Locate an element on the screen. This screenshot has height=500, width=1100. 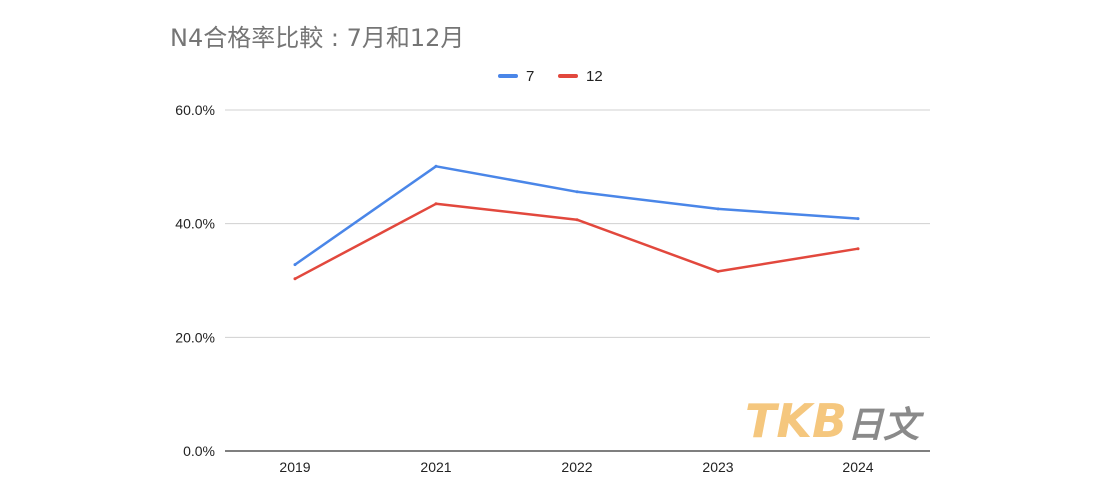
legend: 7 12 is located at coordinates (550, 76).